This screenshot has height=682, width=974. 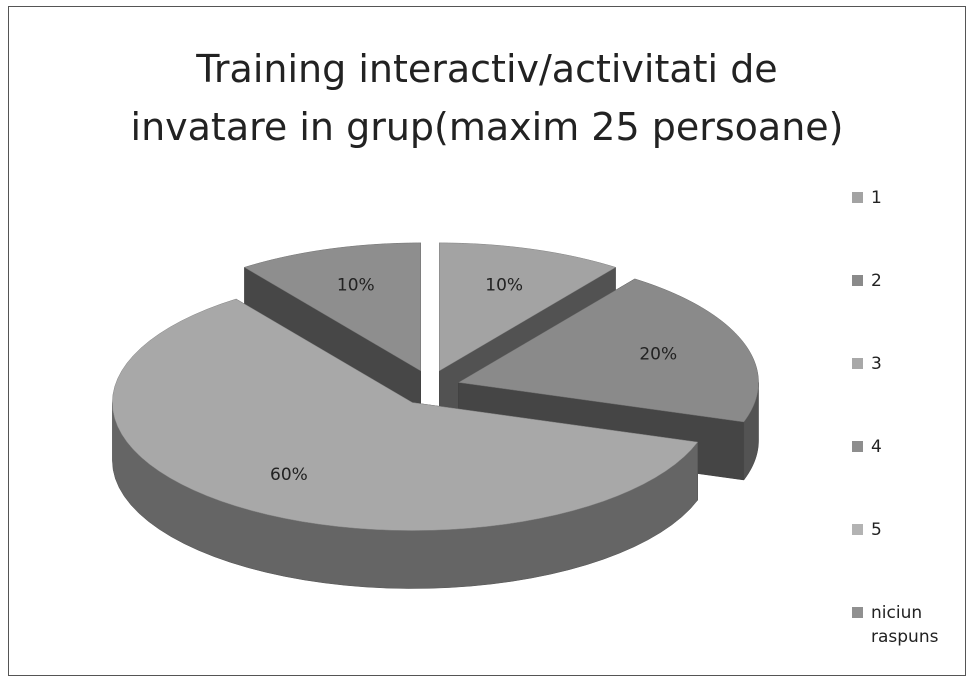 I want to click on legend-label: 4, so click(x=876, y=447).